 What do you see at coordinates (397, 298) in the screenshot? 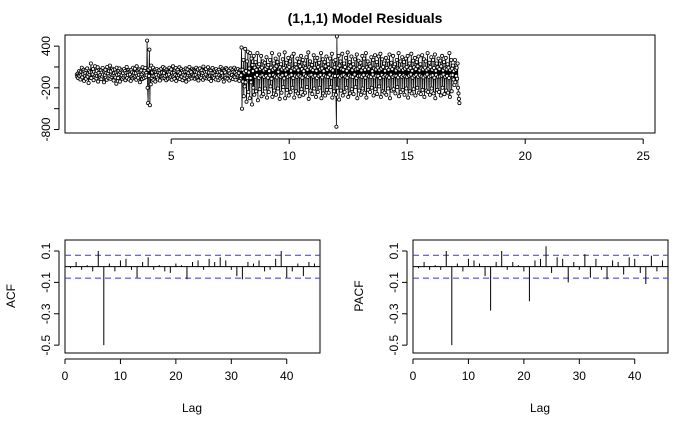
I see `pacf-y-axis: -0.5 -0.3 -0.1 0.1` at bounding box center [397, 298].